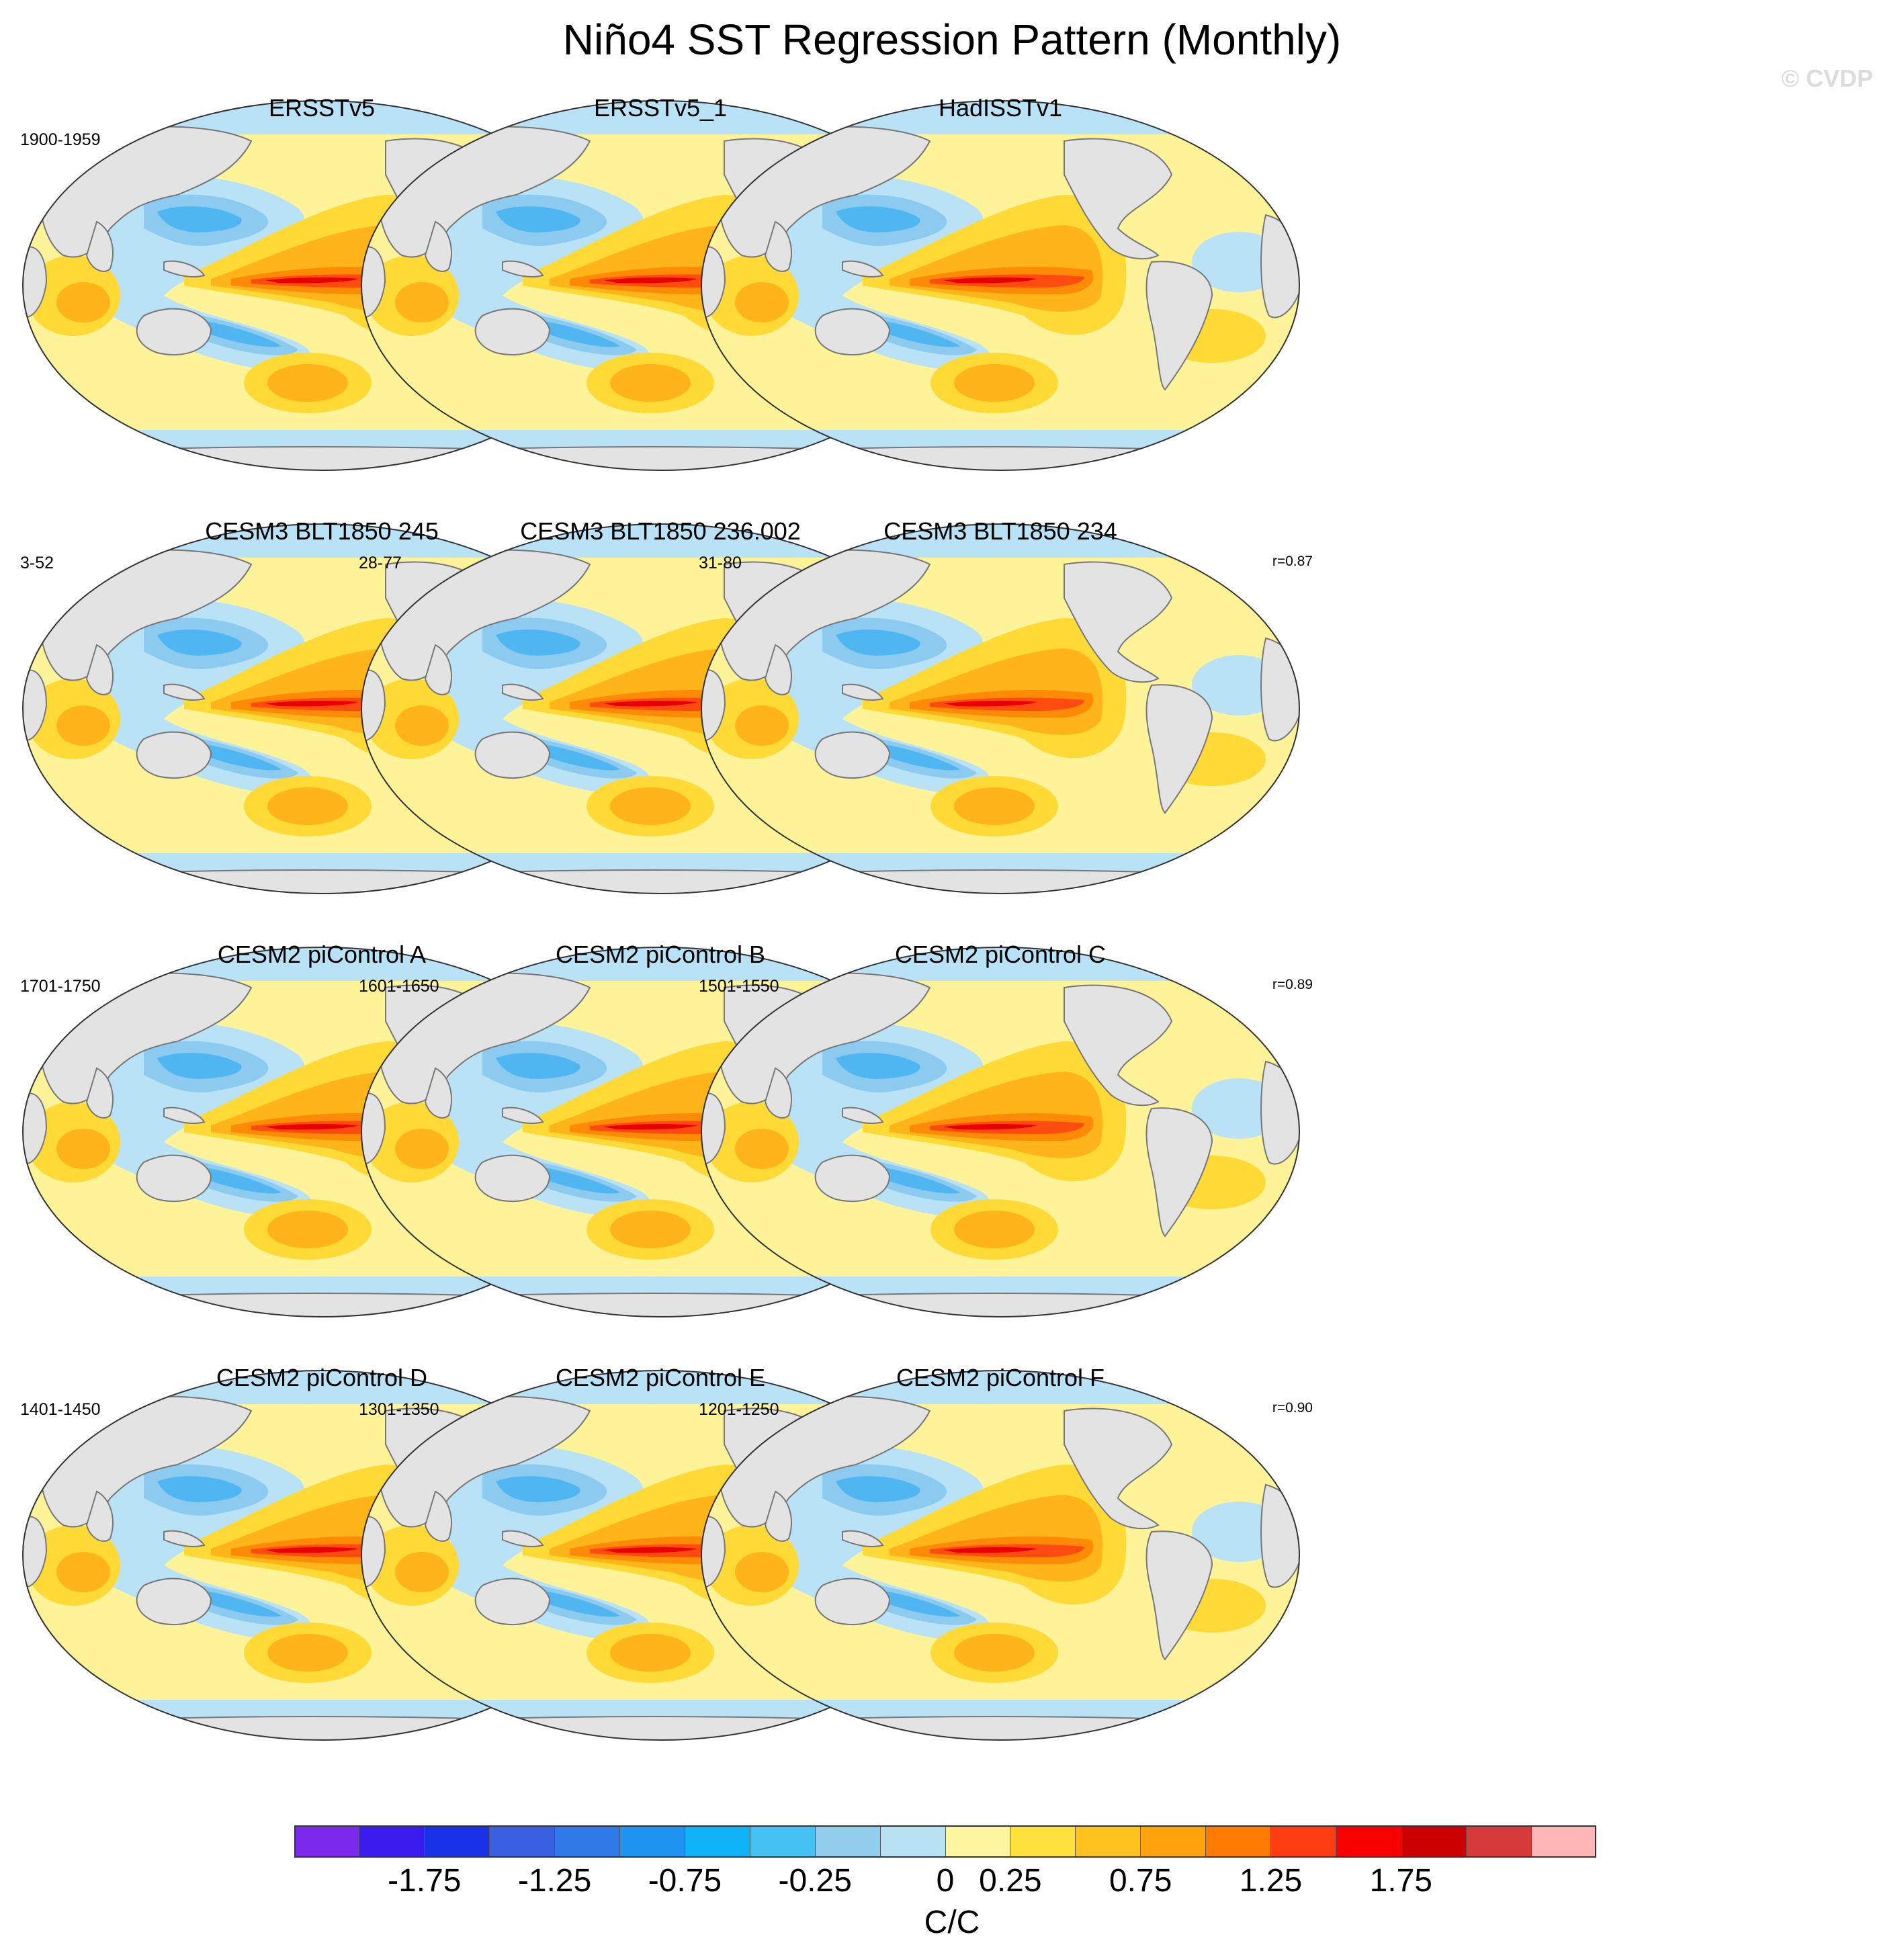 The height and width of the screenshot is (1949, 1904). Describe the element at coordinates (815, 1881) in the screenshot. I see `colorbar-tick-label: -0.25` at that location.